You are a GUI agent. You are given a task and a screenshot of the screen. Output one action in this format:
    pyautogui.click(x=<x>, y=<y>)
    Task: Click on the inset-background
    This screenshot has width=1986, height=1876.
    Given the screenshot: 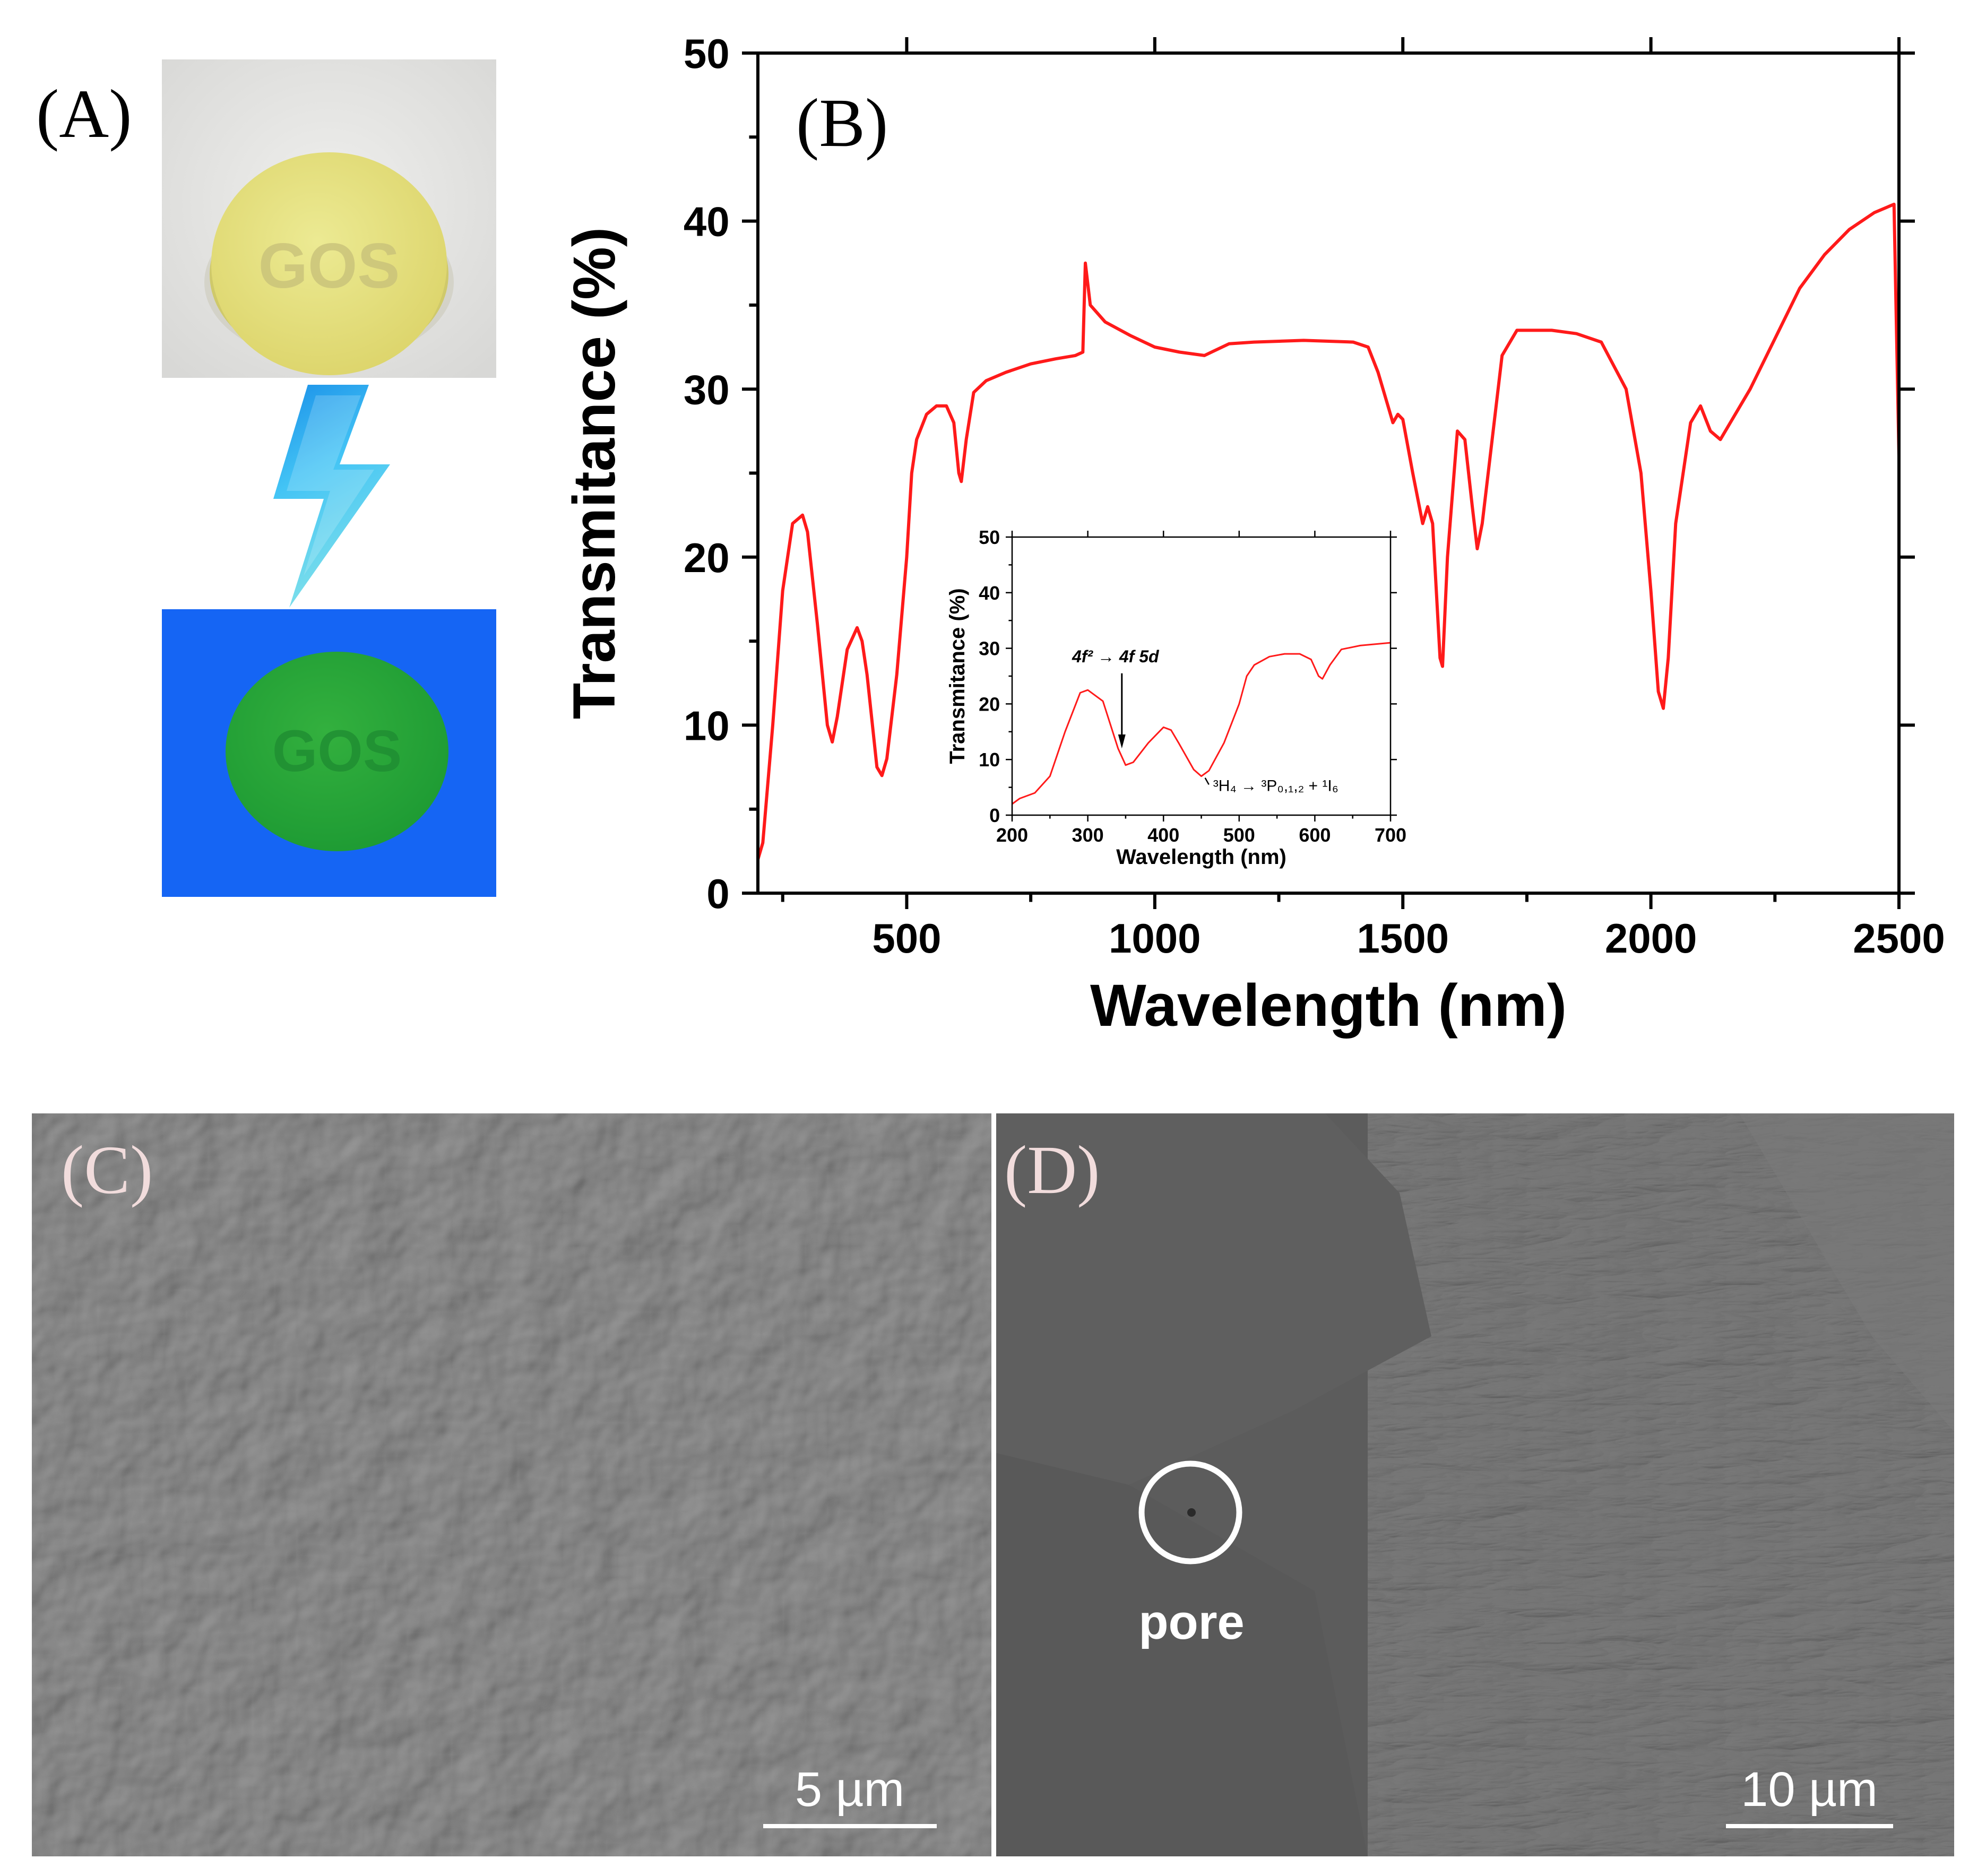 What is the action you would take?
    pyautogui.click(x=1201, y=676)
    